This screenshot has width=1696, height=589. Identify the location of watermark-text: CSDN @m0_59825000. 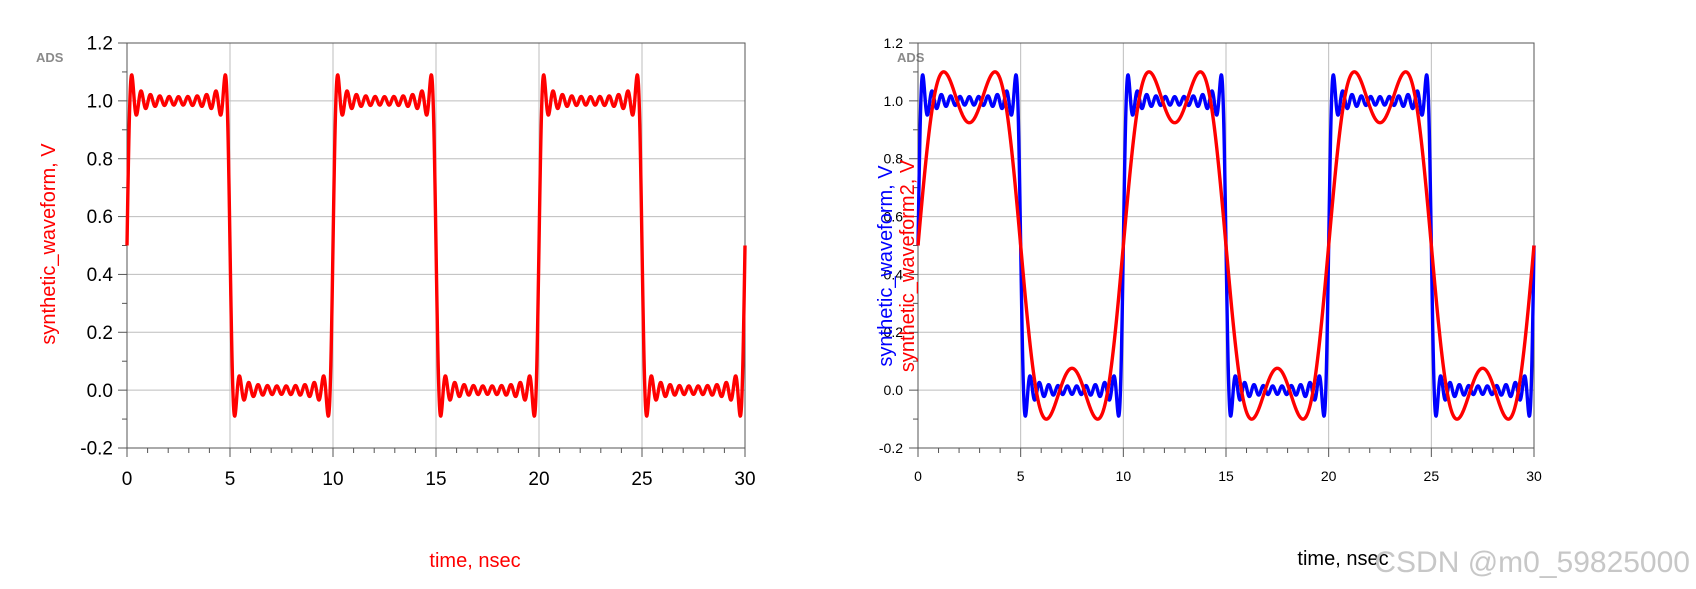
(1532, 562).